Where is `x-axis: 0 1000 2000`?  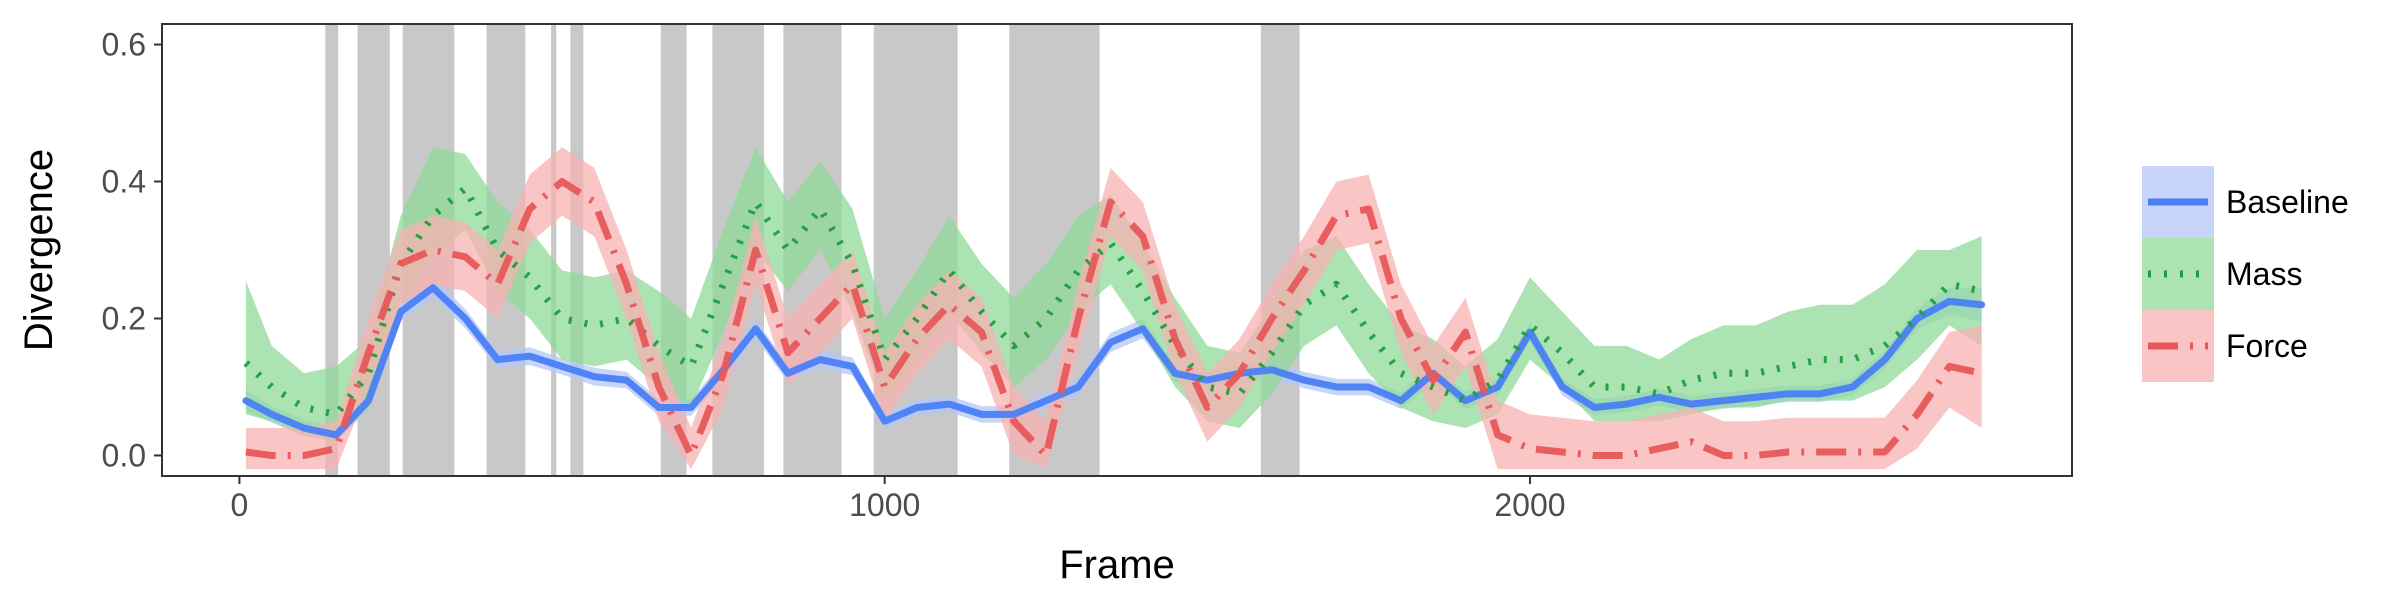 x-axis: 0 1000 2000 is located at coordinates (898, 499).